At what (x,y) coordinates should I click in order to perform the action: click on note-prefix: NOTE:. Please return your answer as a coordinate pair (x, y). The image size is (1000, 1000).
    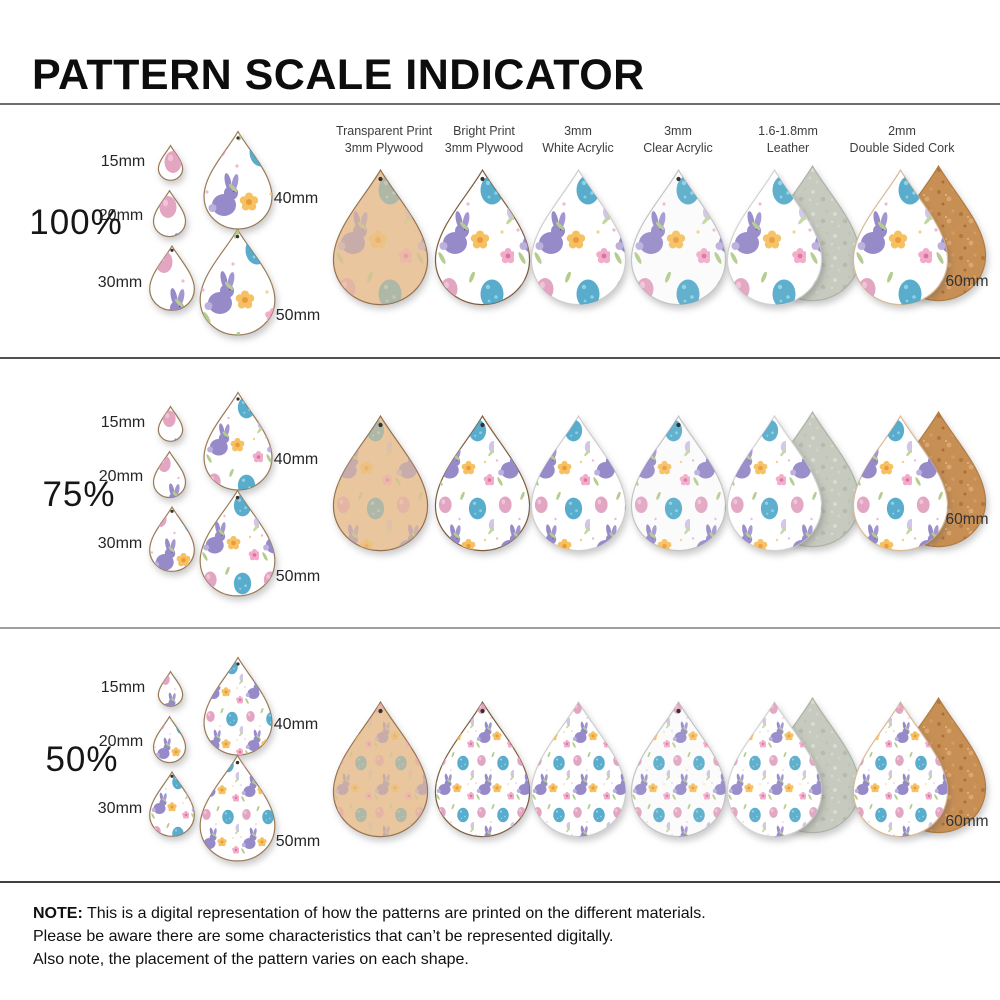
    Looking at the image, I should click on (58, 913).